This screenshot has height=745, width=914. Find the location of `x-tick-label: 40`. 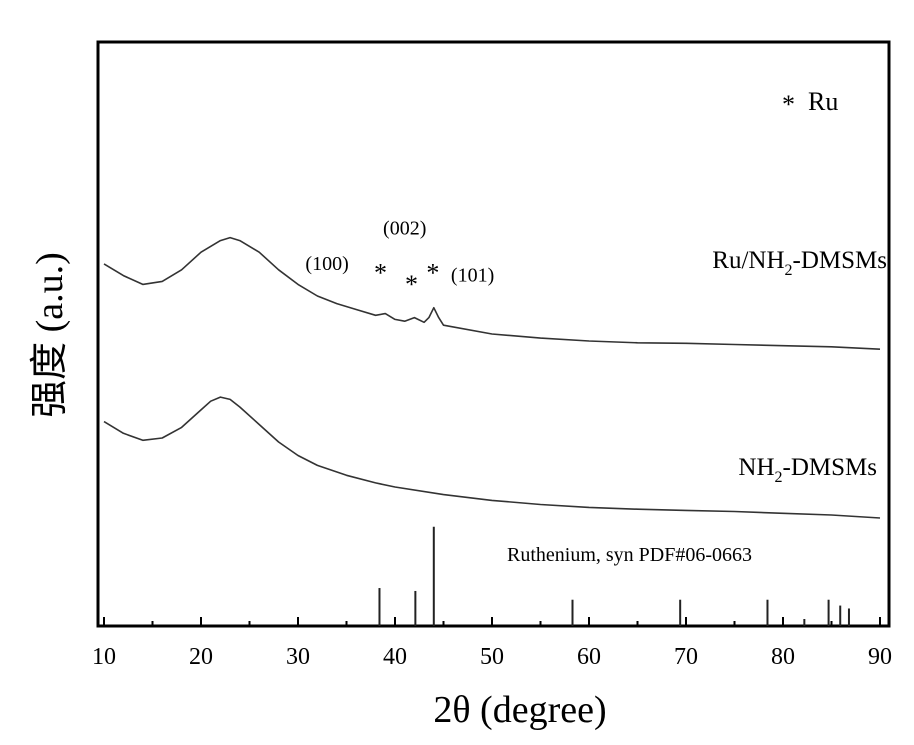

x-tick-label: 40 is located at coordinates (395, 657).